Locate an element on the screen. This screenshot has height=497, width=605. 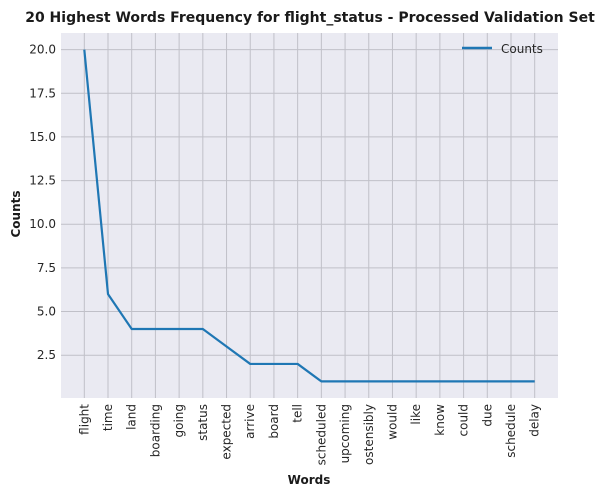
x-tick-label: know is located at coordinates (440, 420).